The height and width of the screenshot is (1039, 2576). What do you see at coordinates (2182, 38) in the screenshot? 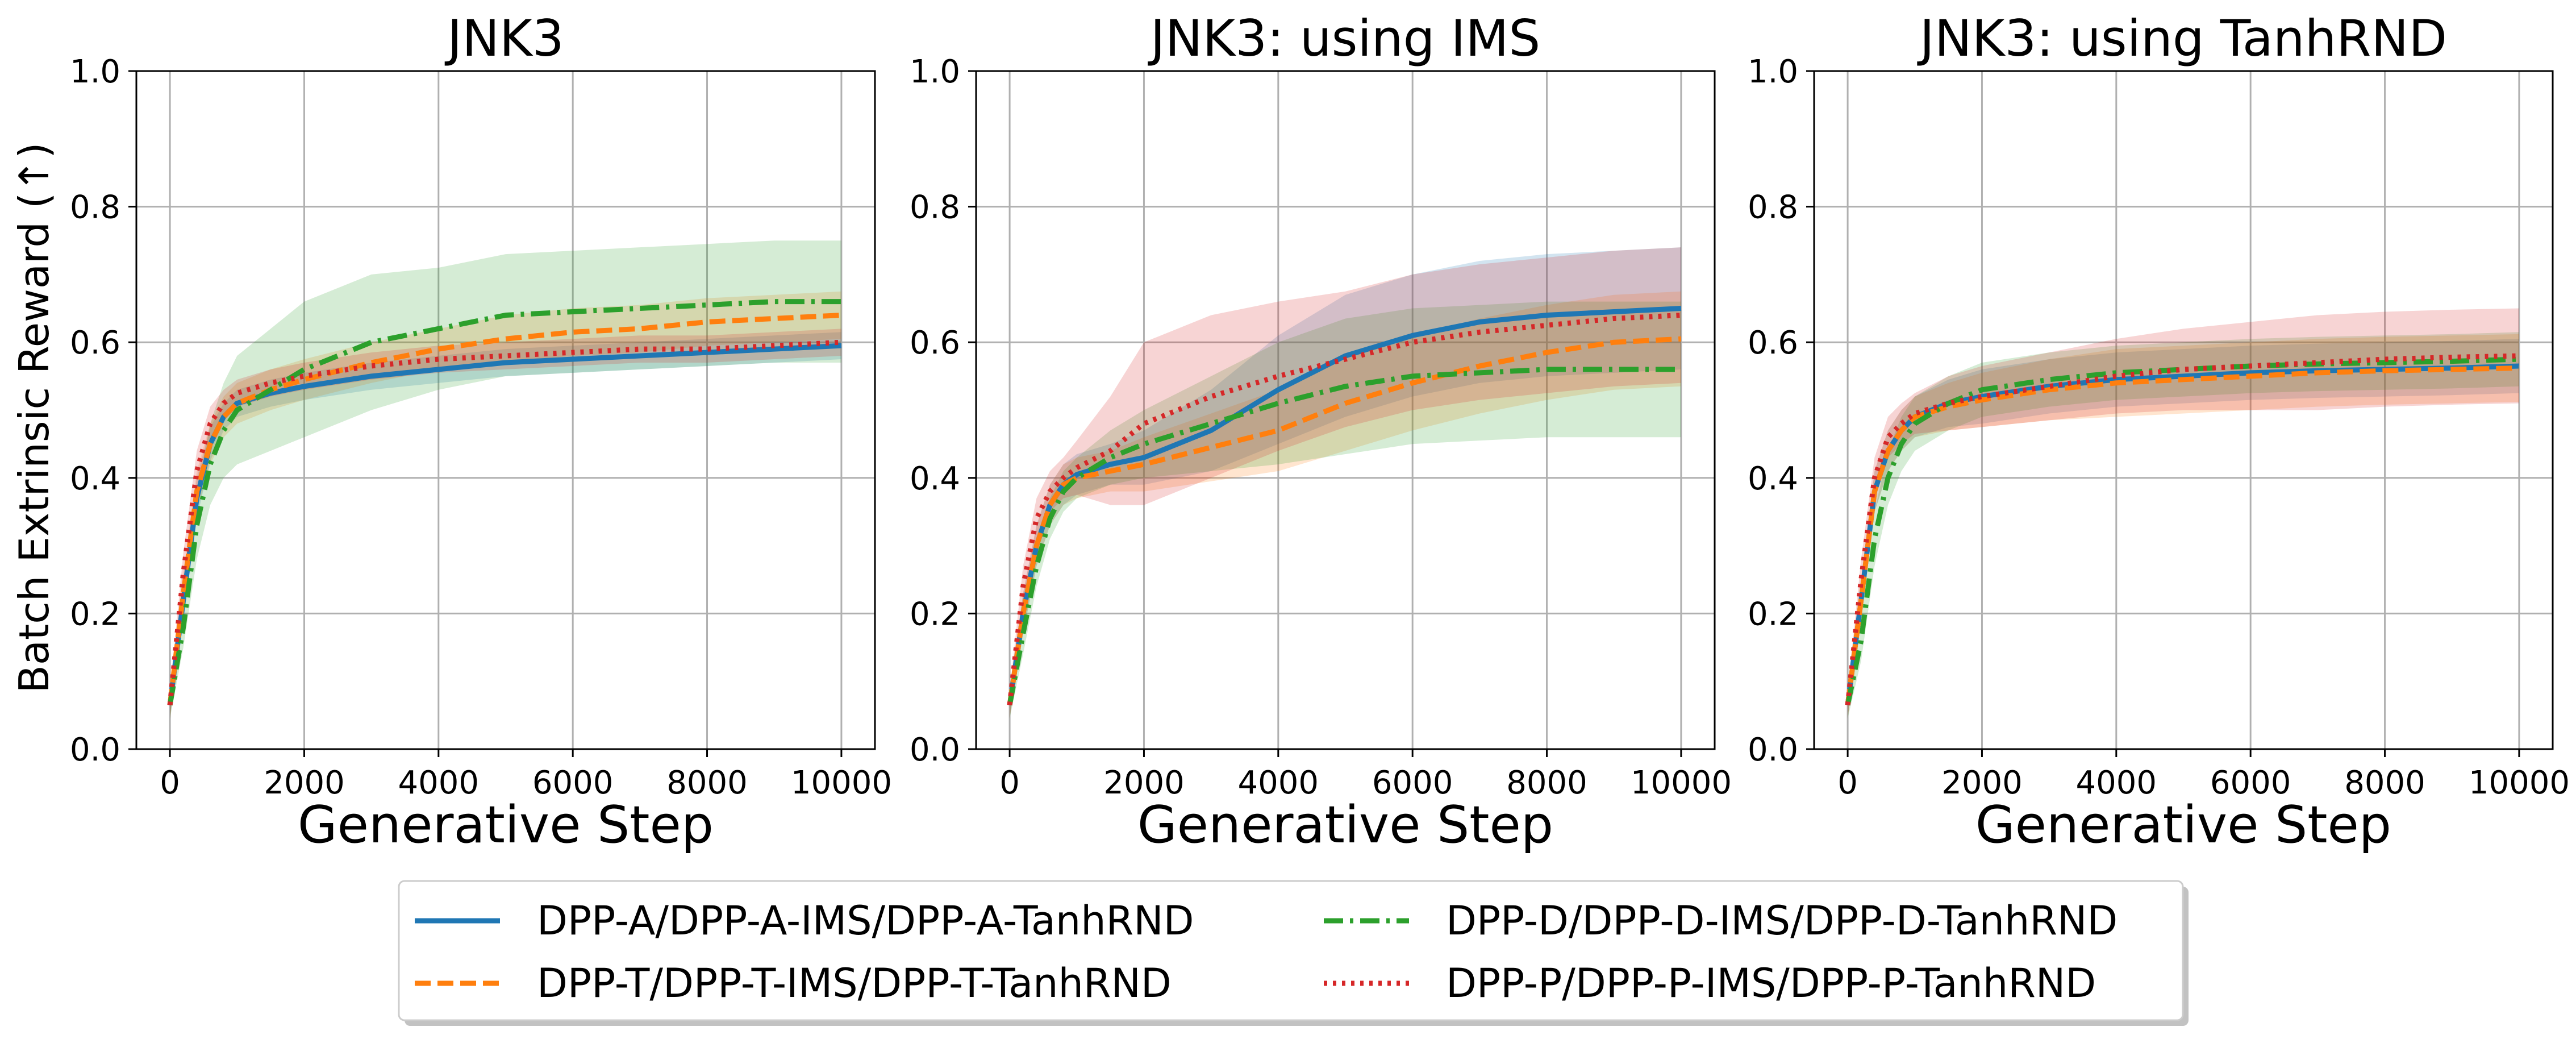
I see `panel-title: JNK3: using TanhRND` at bounding box center [2182, 38].